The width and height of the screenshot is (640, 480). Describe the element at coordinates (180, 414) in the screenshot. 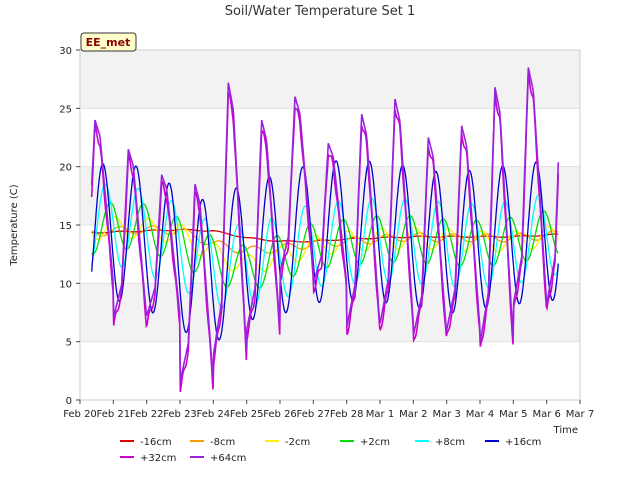

I see `x-tick-label: Feb 23` at that location.